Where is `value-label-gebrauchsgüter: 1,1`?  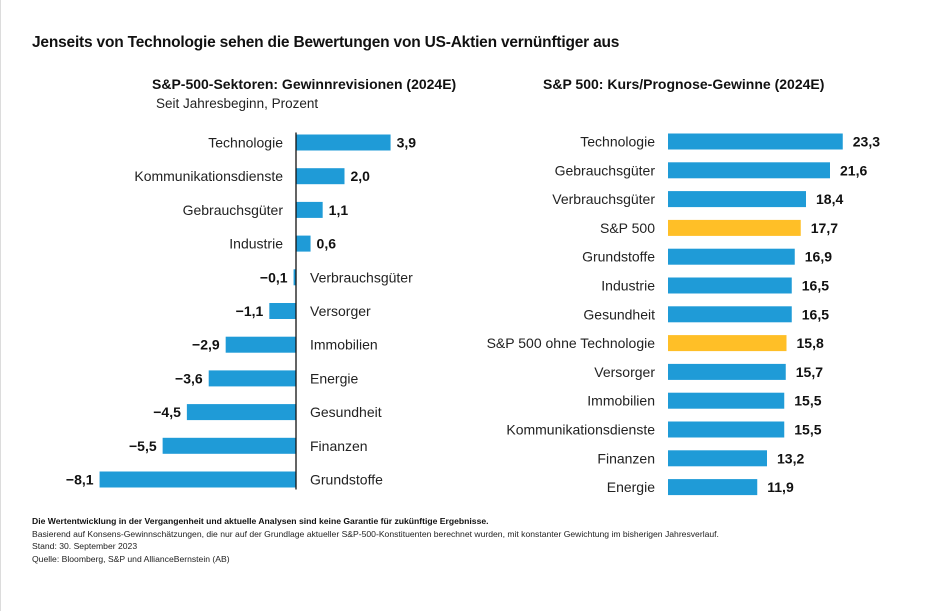 value-label-gebrauchsgüter: 1,1 is located at coordinates (339, 210).